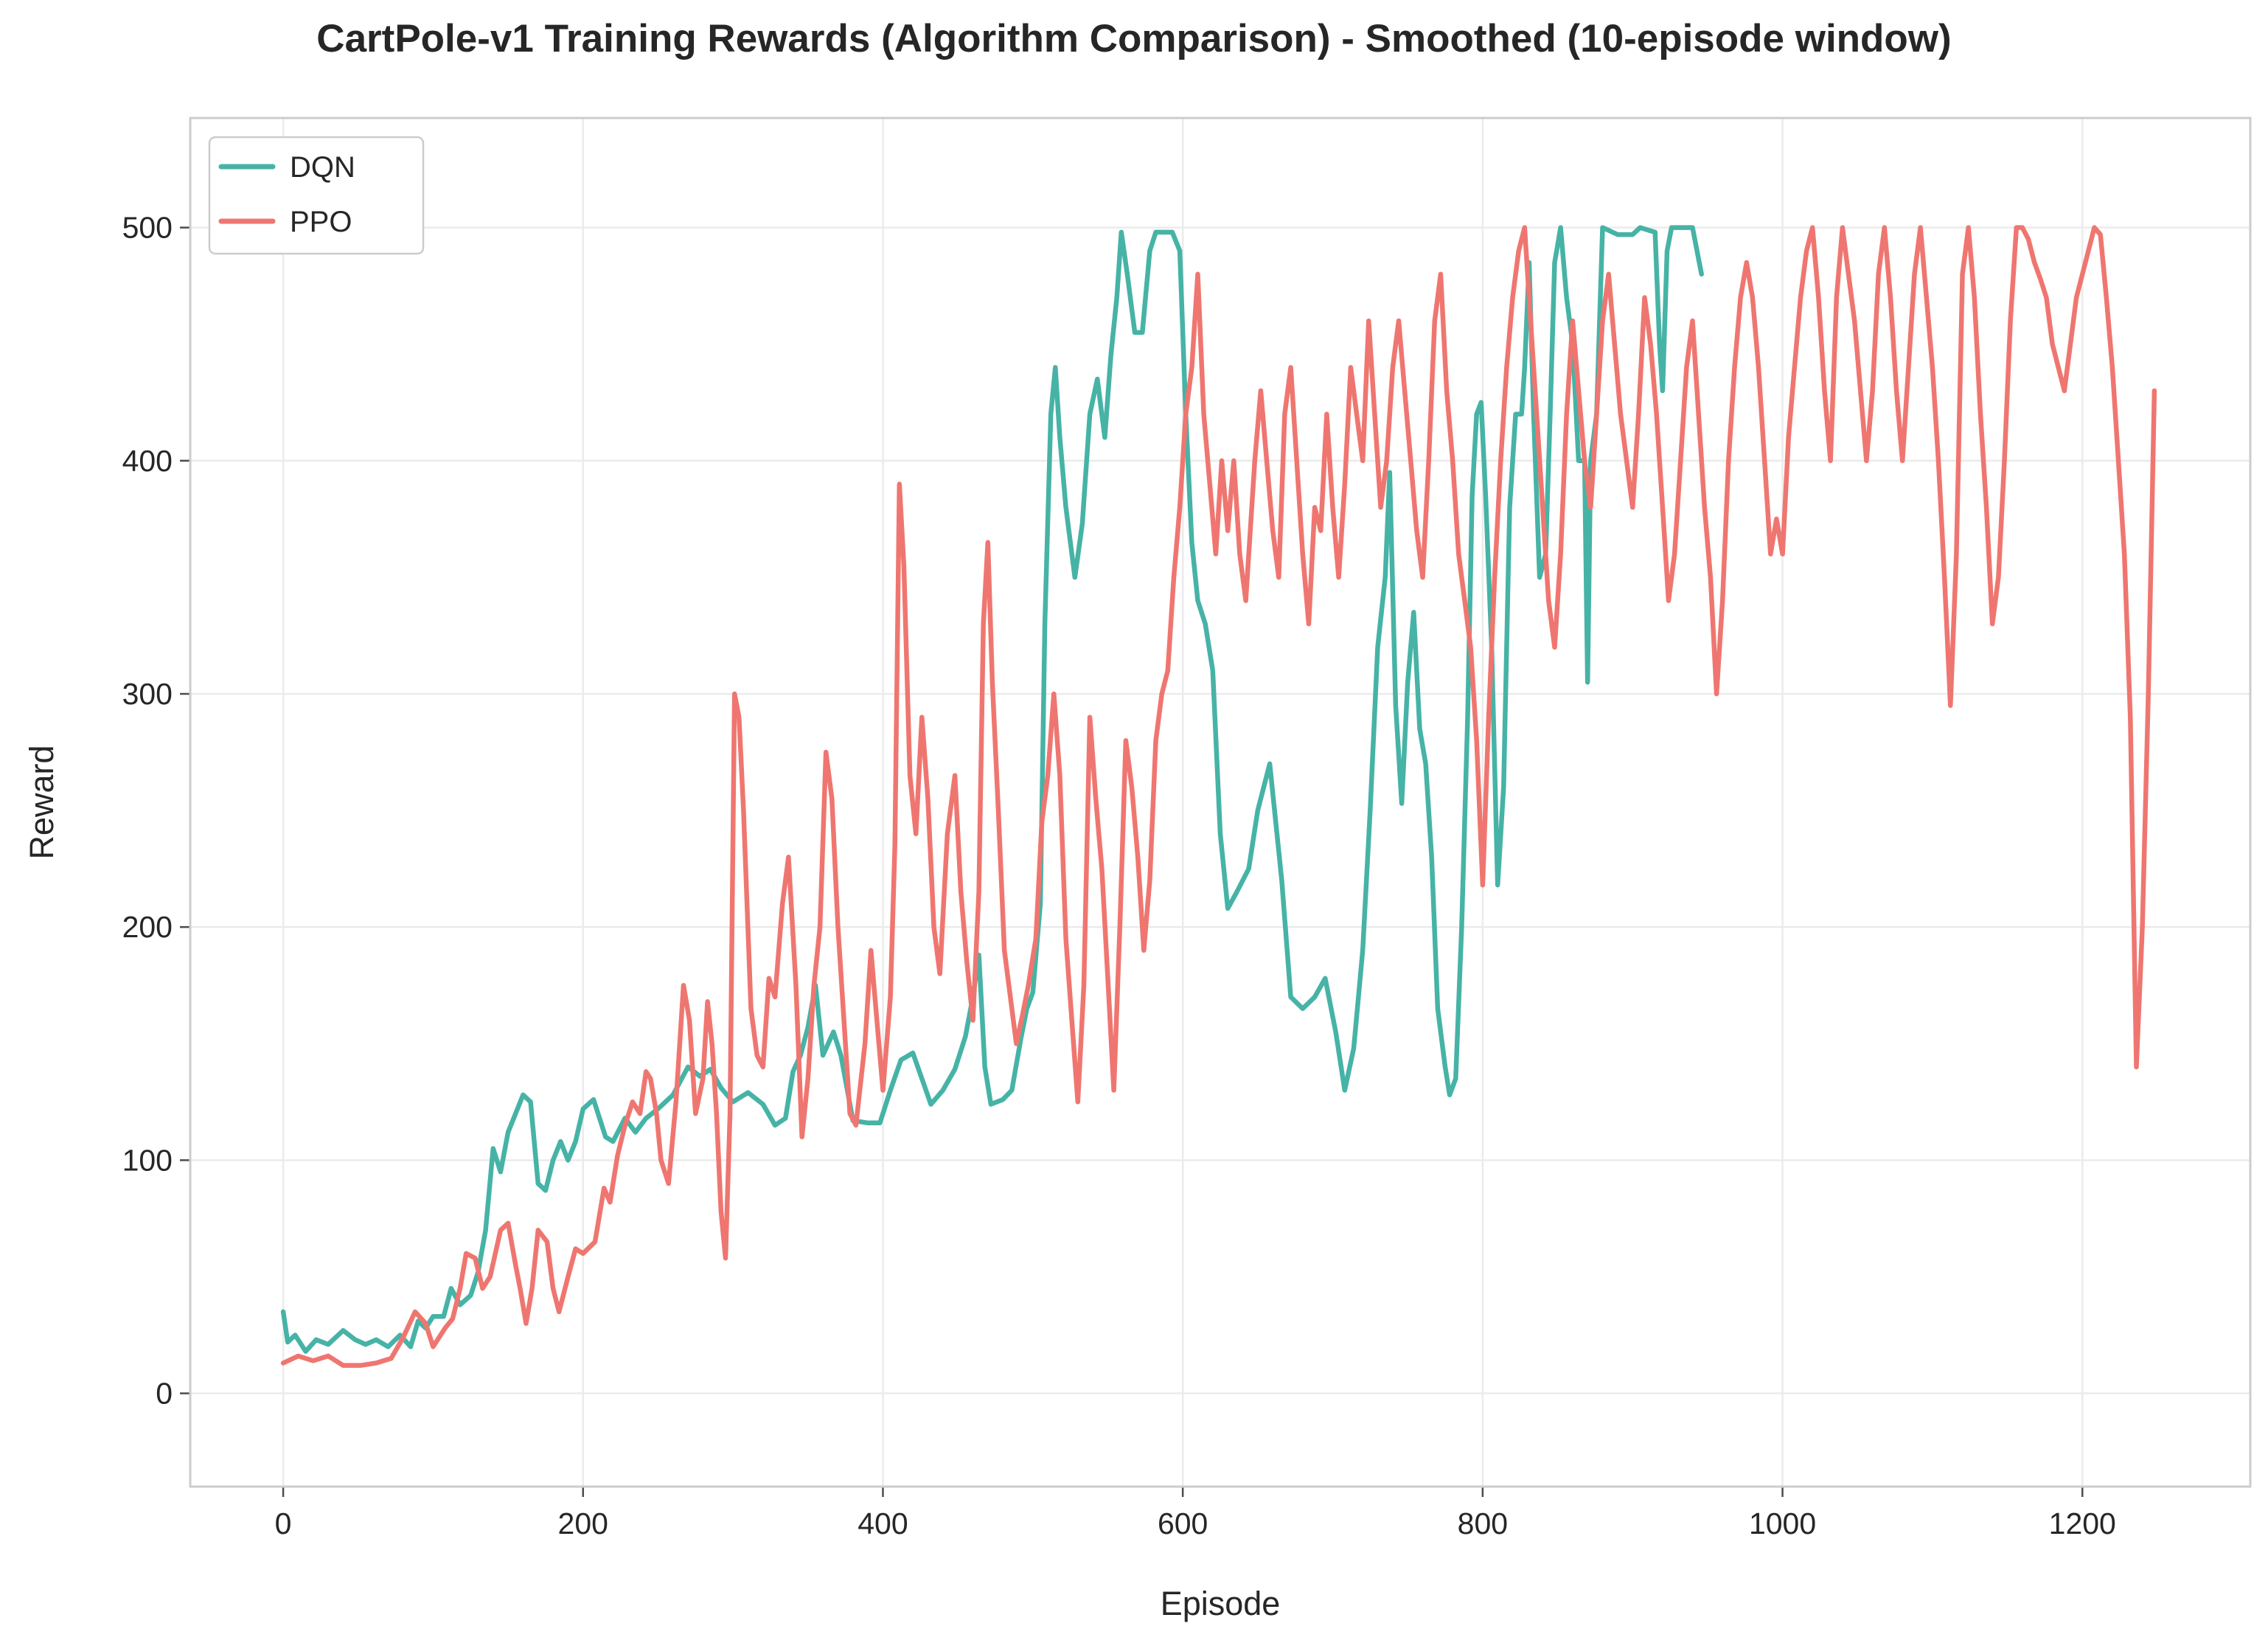 This screenshot has width=2268, height=1640. Describe the element at coordinates (321, 222) in the screenshot. I see `legend-label-ppo: PPO` at that location.